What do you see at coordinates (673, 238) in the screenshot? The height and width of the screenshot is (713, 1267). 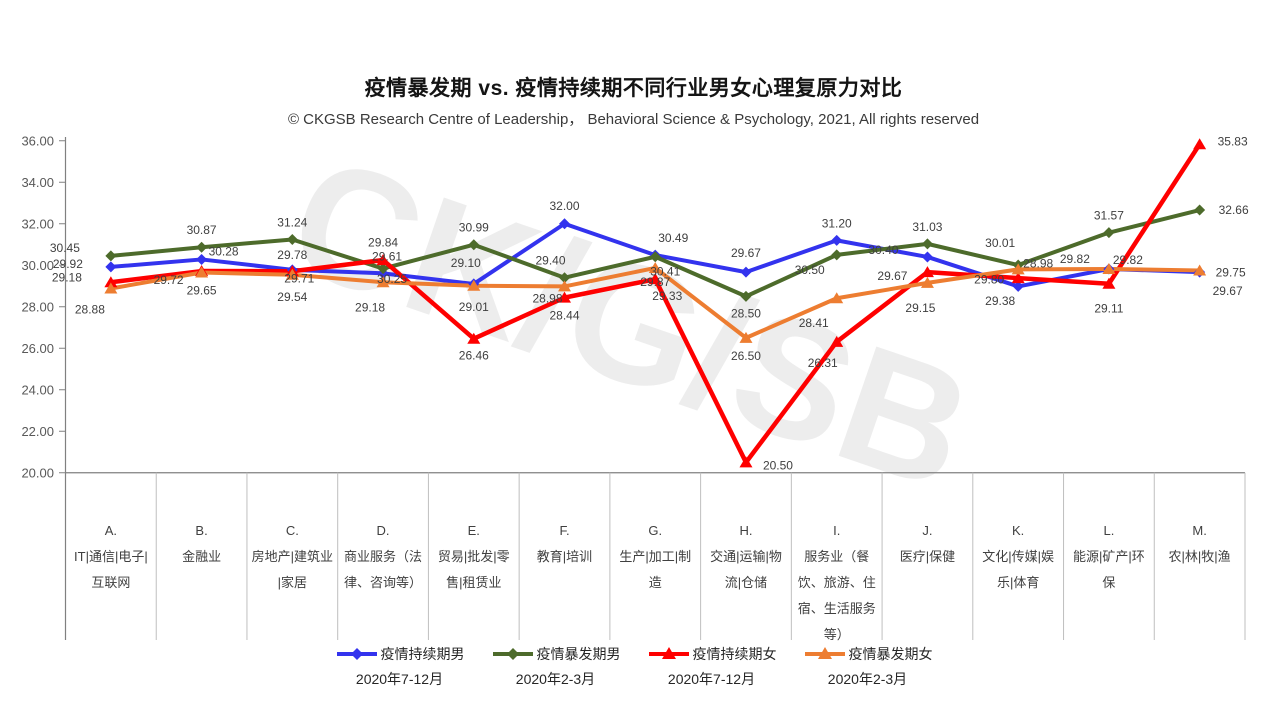 I see `data-point-label: 30.49` at bounding box center [673, 238].